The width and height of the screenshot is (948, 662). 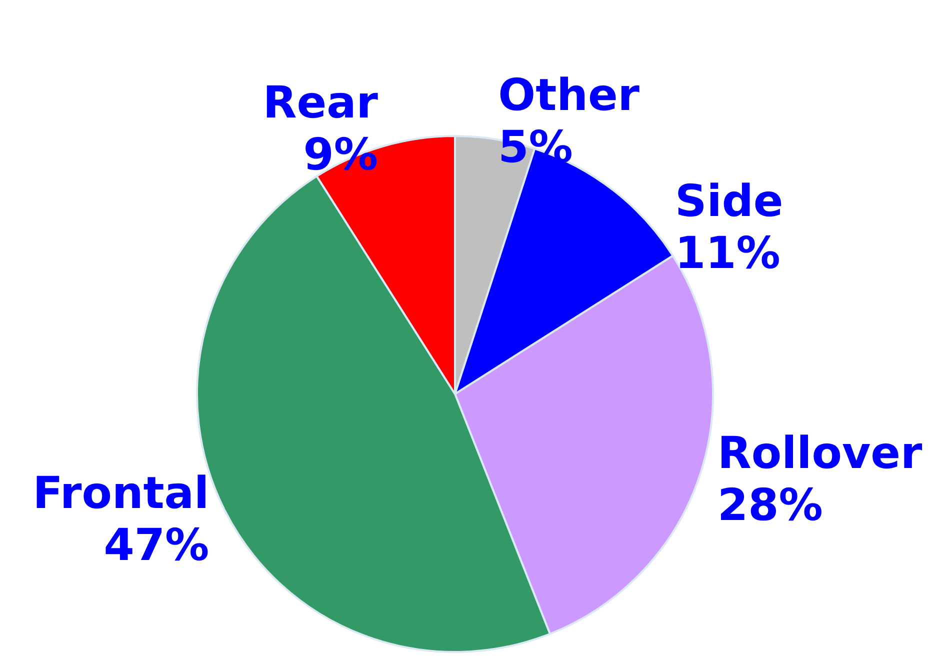 What do you see at coordinates (770, 505) in the screenshot?
I see `data-label: 28%` at bounding box center [770, 505].